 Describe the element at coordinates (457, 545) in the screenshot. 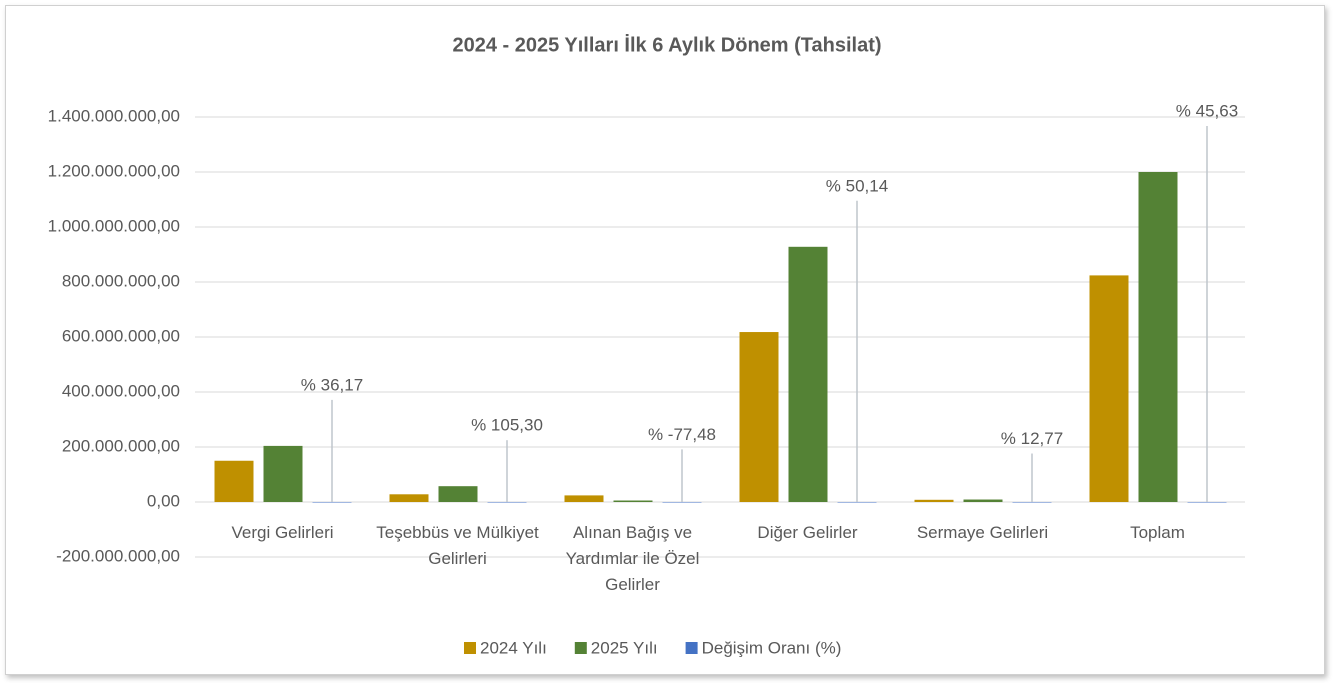

I see `x-tick-label: Teşebbüs ve Mülkiyet Gelirleri` at that location.